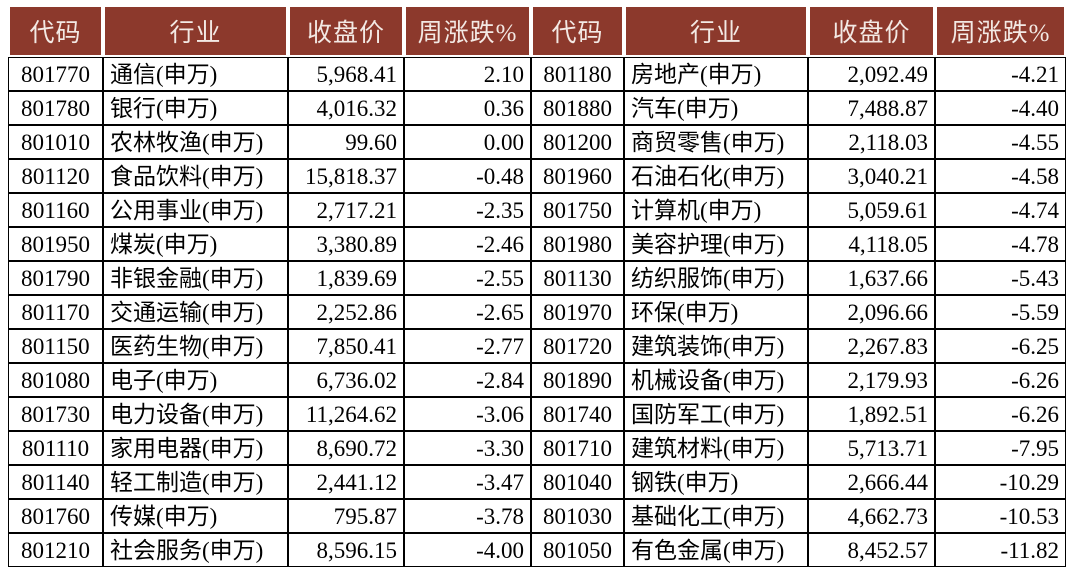  Describe the element at coordinates (716, 108) in the screenshot. I see `industry-cell: 汽车(申万)` at that location.